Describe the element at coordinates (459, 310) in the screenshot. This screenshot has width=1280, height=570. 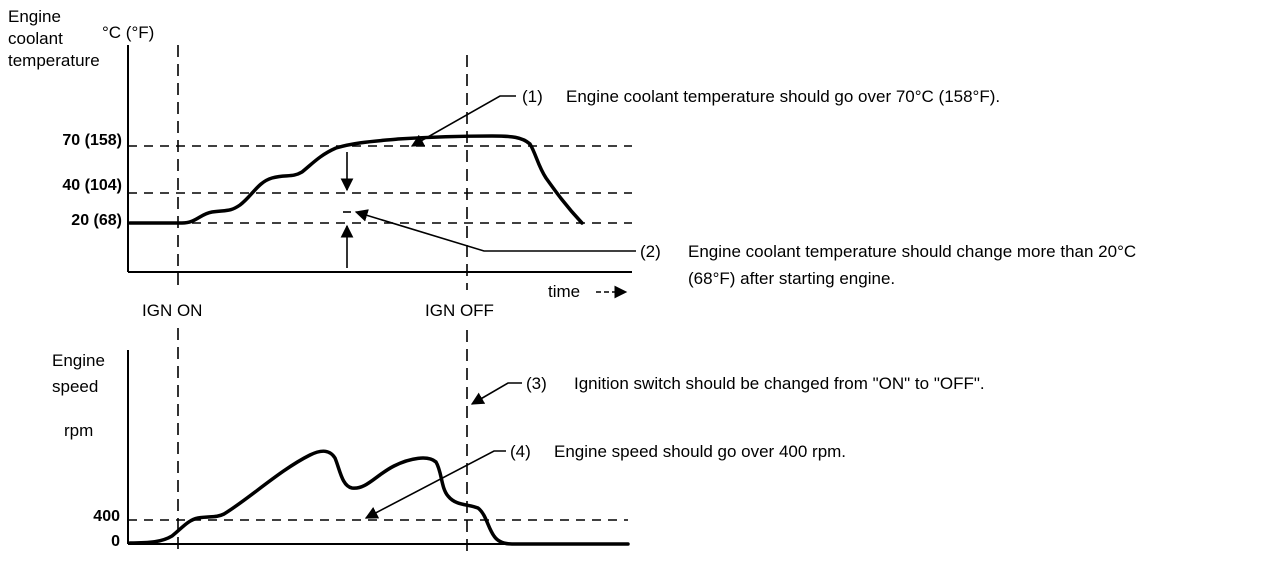
I see `ign-off-label: IGN OFF` at that location.